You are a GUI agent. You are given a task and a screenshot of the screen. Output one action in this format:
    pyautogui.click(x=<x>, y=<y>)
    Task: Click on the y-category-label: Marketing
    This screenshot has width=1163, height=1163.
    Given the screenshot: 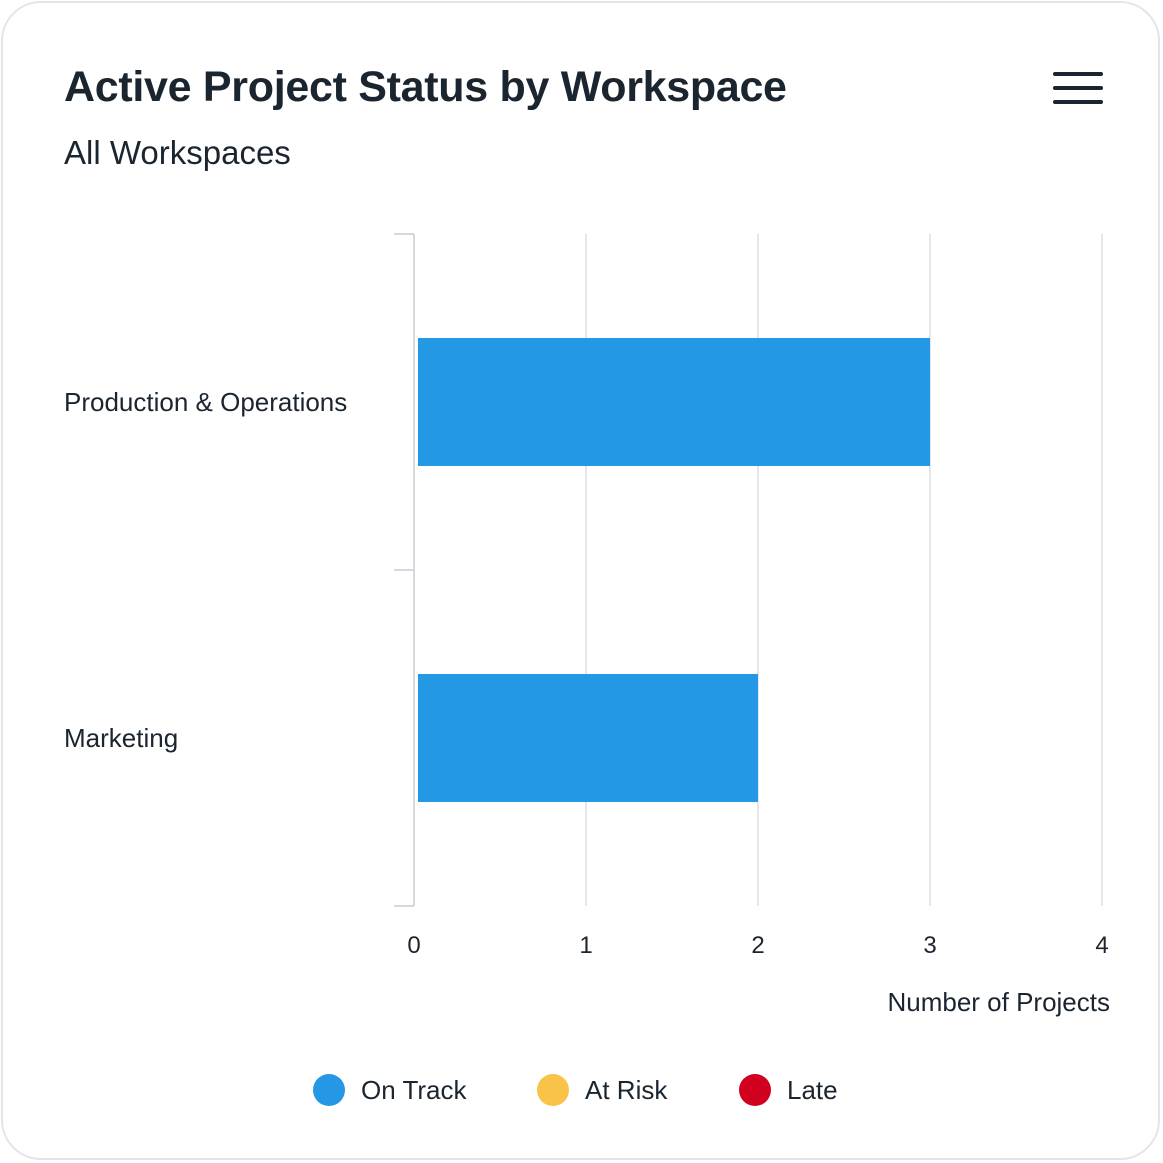 What is the action you would take?
    pyautogui.click(x=121, y=738)
    